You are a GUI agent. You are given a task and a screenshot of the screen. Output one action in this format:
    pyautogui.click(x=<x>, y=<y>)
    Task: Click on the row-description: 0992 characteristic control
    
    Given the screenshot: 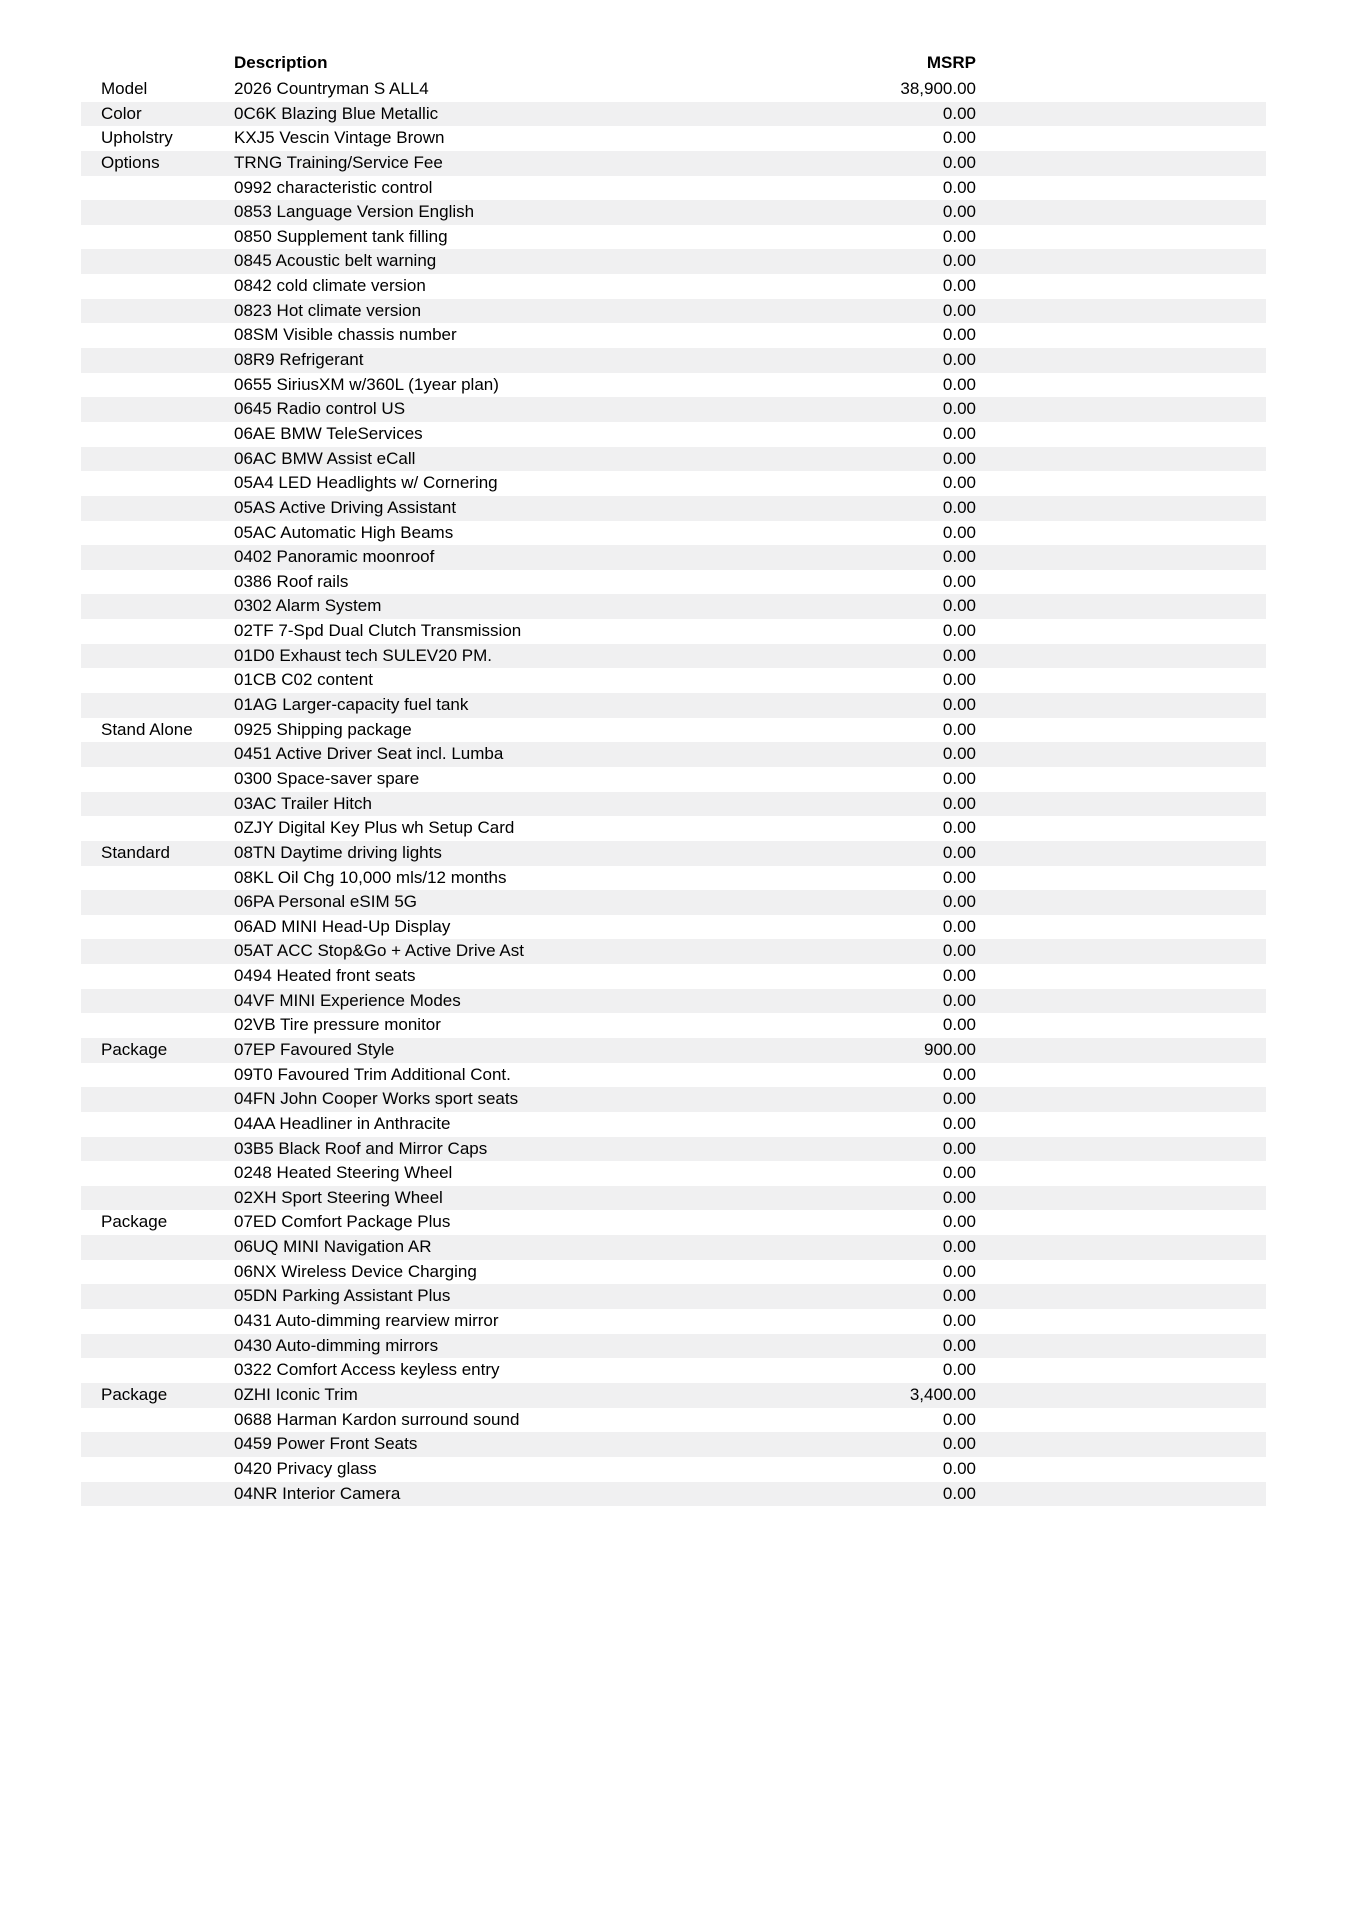 What is the action you would take?
    pyautogui.click(x=333, y=187)
    